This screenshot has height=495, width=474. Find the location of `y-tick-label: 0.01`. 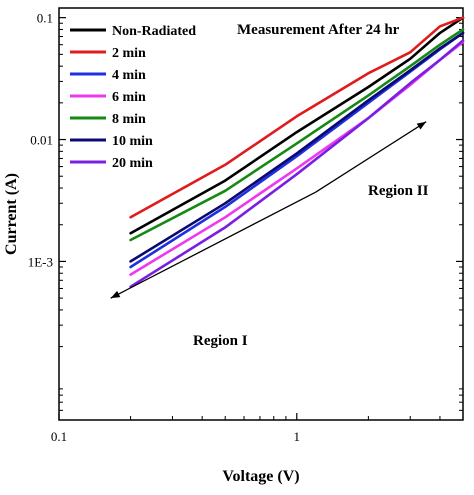

y-tick-label: 0.01 is located at coordinates (41, 140).